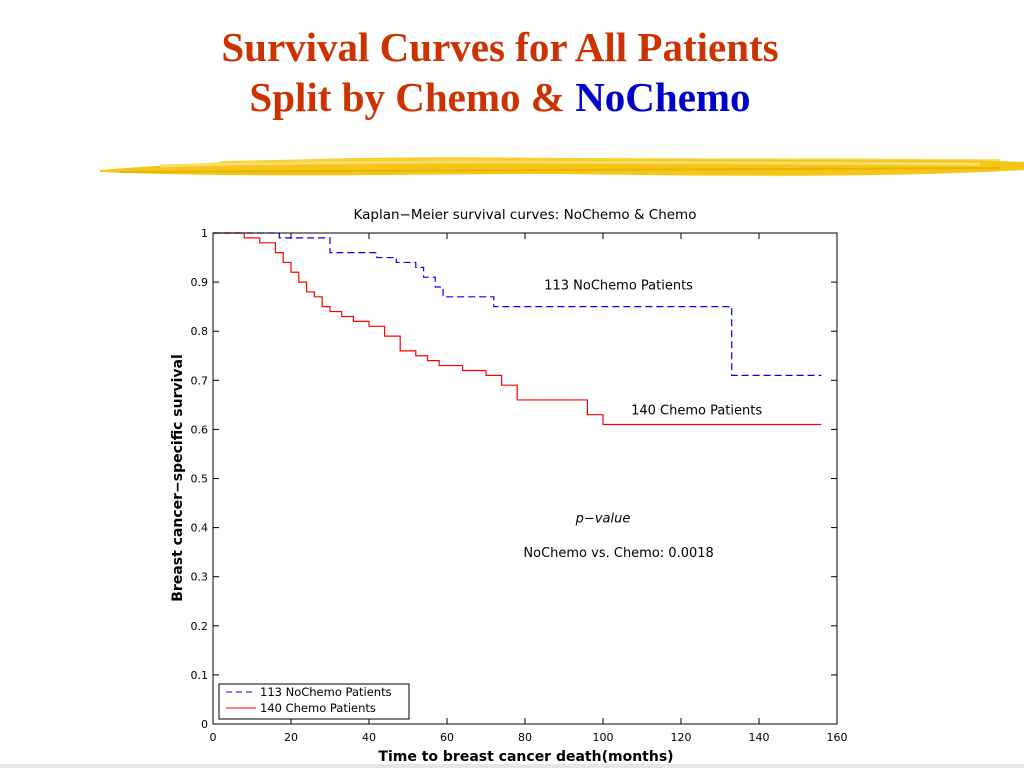 The width and height of the screenshot is (1024, 768). Describe the element at coordinates (681, 737) in the screenshot. I see `x-tick-label: 120` at that location.